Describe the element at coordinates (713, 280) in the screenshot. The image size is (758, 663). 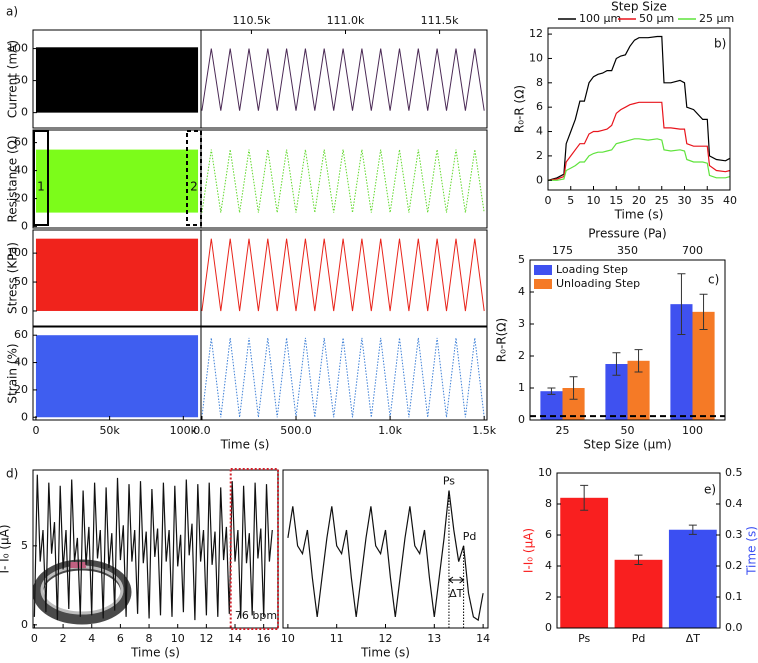
I see `panel-label: c)` at that location.